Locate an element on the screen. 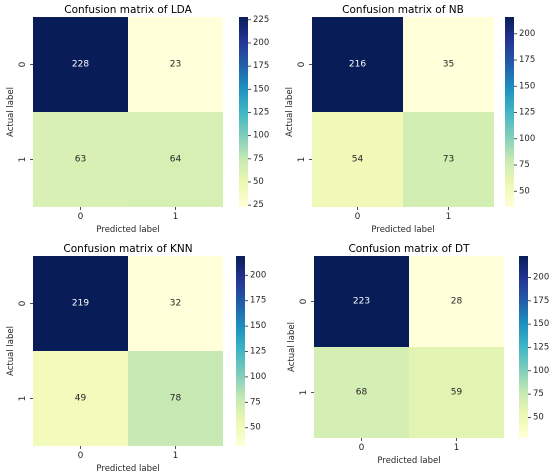  chart-title: Confusion matrix of LDA is located at coordinates (128, 10).